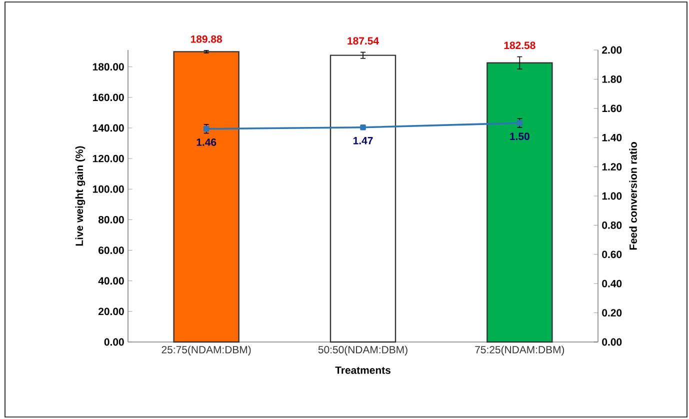 The height and width of the screenshot is (419, 689). Describe the element at coordinates (612, 79) in the screenshot. I see `y2-tick-label: 1.80` at that location.